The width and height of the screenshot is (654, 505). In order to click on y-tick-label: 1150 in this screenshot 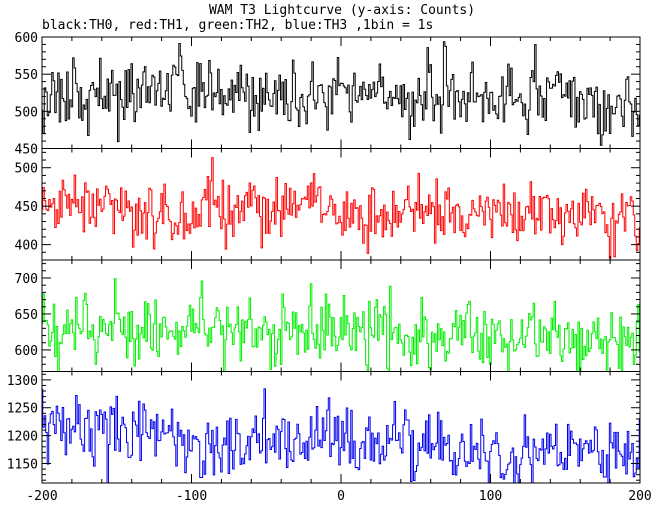, I will do `click(22, 464)`.